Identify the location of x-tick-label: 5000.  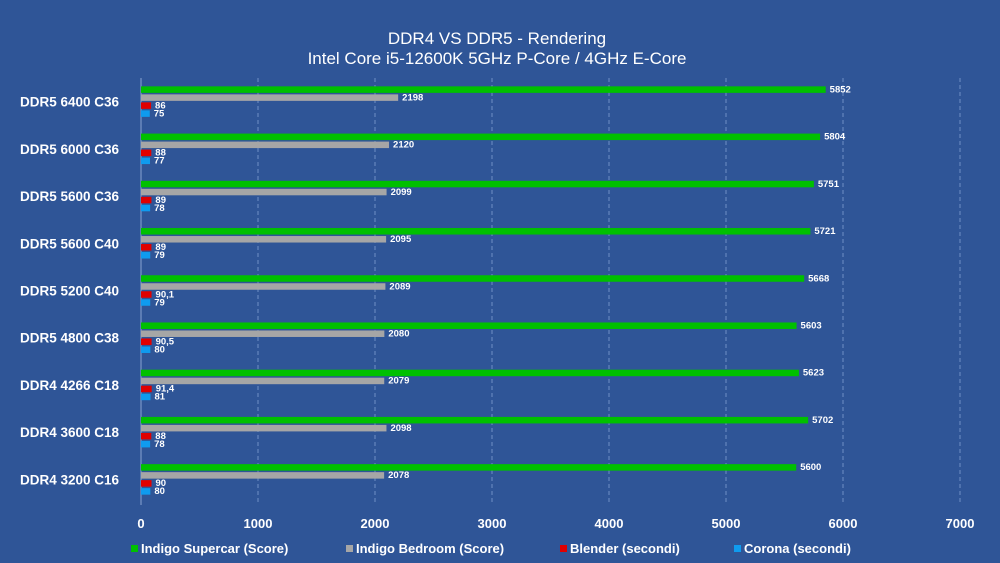
(726, 523).